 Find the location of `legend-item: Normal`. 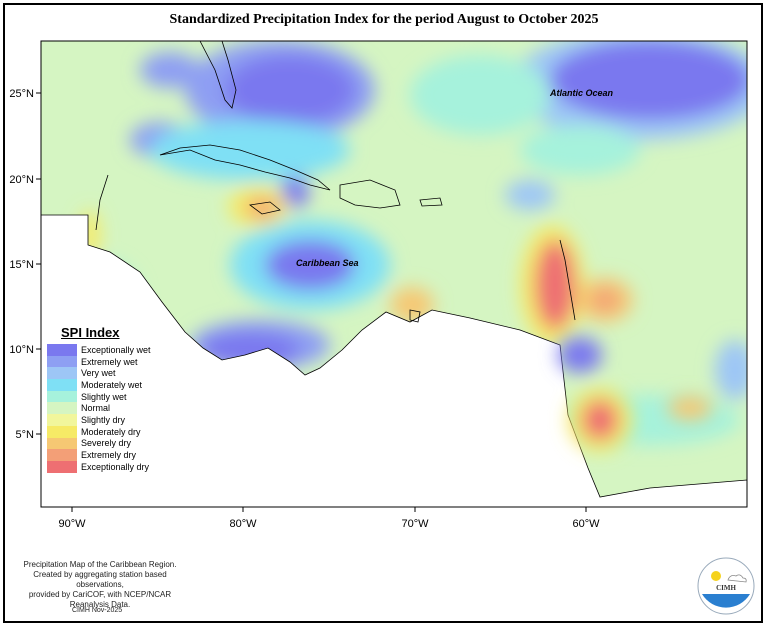

legend-item: Normal is located at coordinates (111, 408).